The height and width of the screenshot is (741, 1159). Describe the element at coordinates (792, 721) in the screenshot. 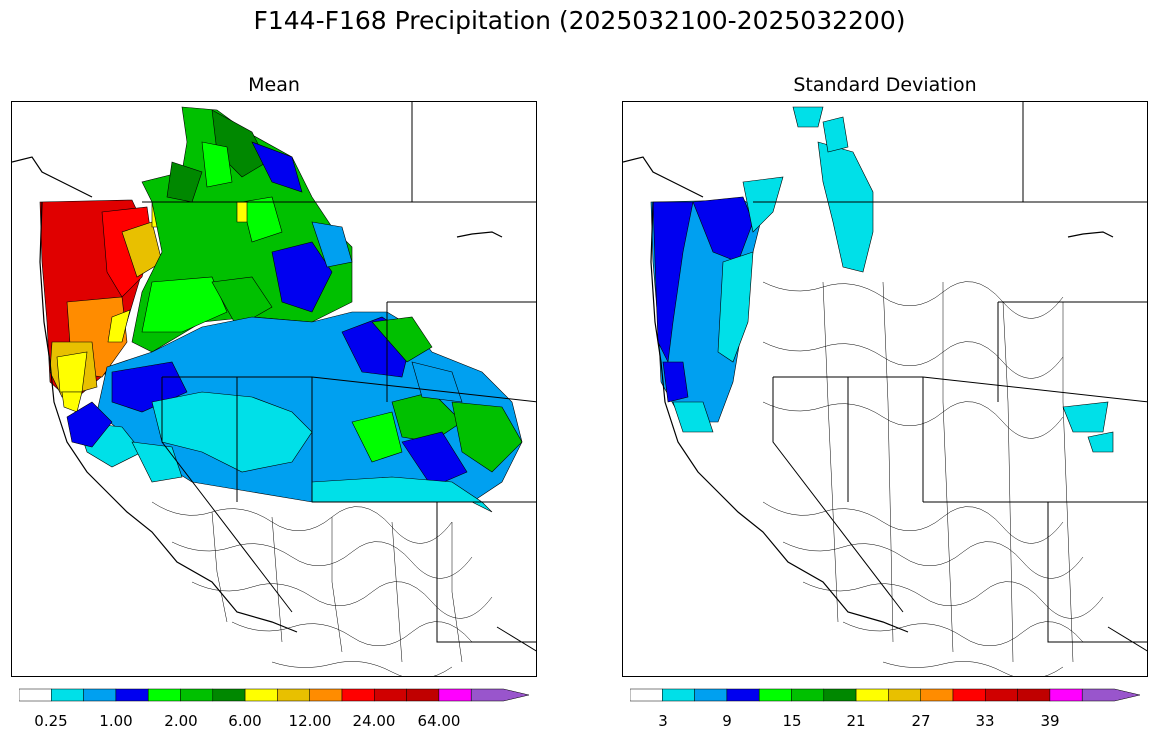

I see `stddev-tick: 15` at that location.